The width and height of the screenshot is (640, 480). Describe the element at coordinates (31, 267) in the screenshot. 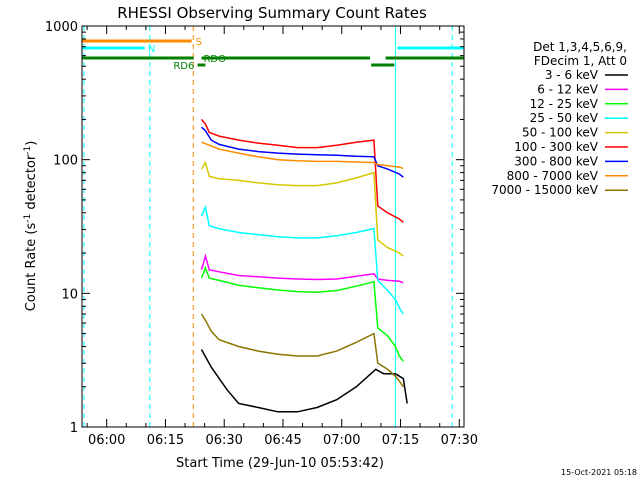

I see `y-axis-label-main: Count Rate (s` at that location.